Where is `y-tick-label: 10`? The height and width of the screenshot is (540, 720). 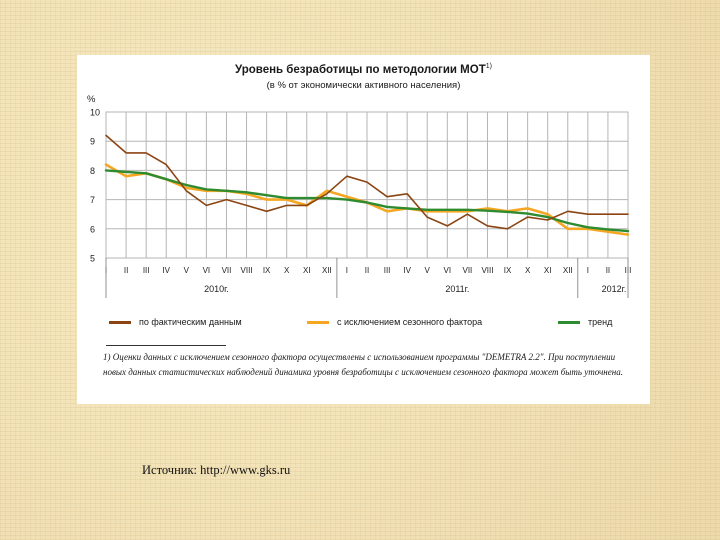
y-tick-label: 10 is located at coordinates (95, 113).